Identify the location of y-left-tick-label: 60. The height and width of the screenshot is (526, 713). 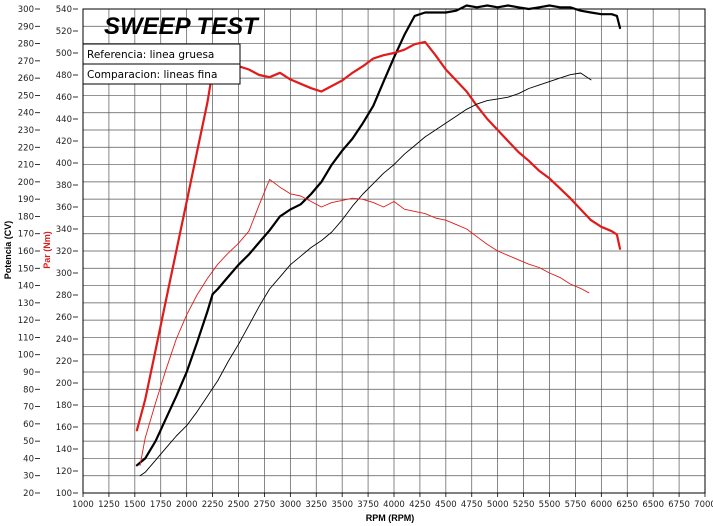
(28, 425).